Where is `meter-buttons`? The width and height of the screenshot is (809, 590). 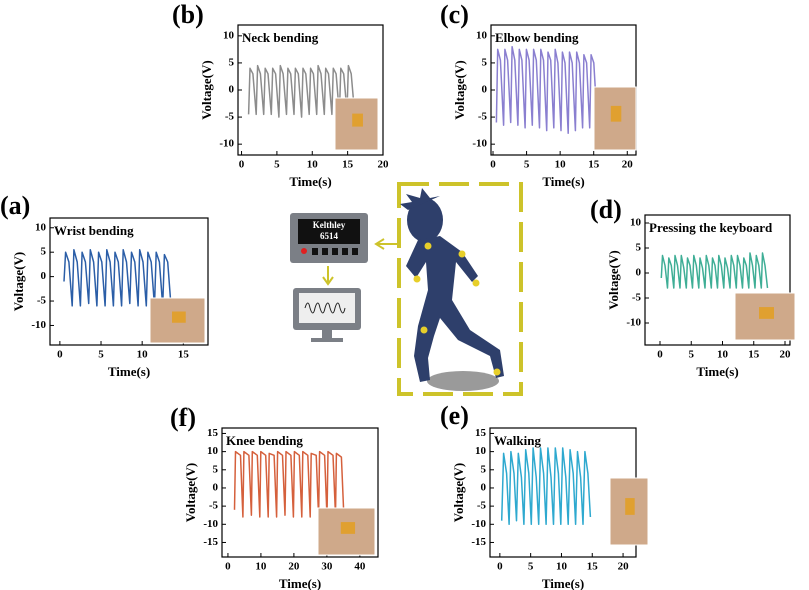
meter-buttons is located at coordinates (335, 251).